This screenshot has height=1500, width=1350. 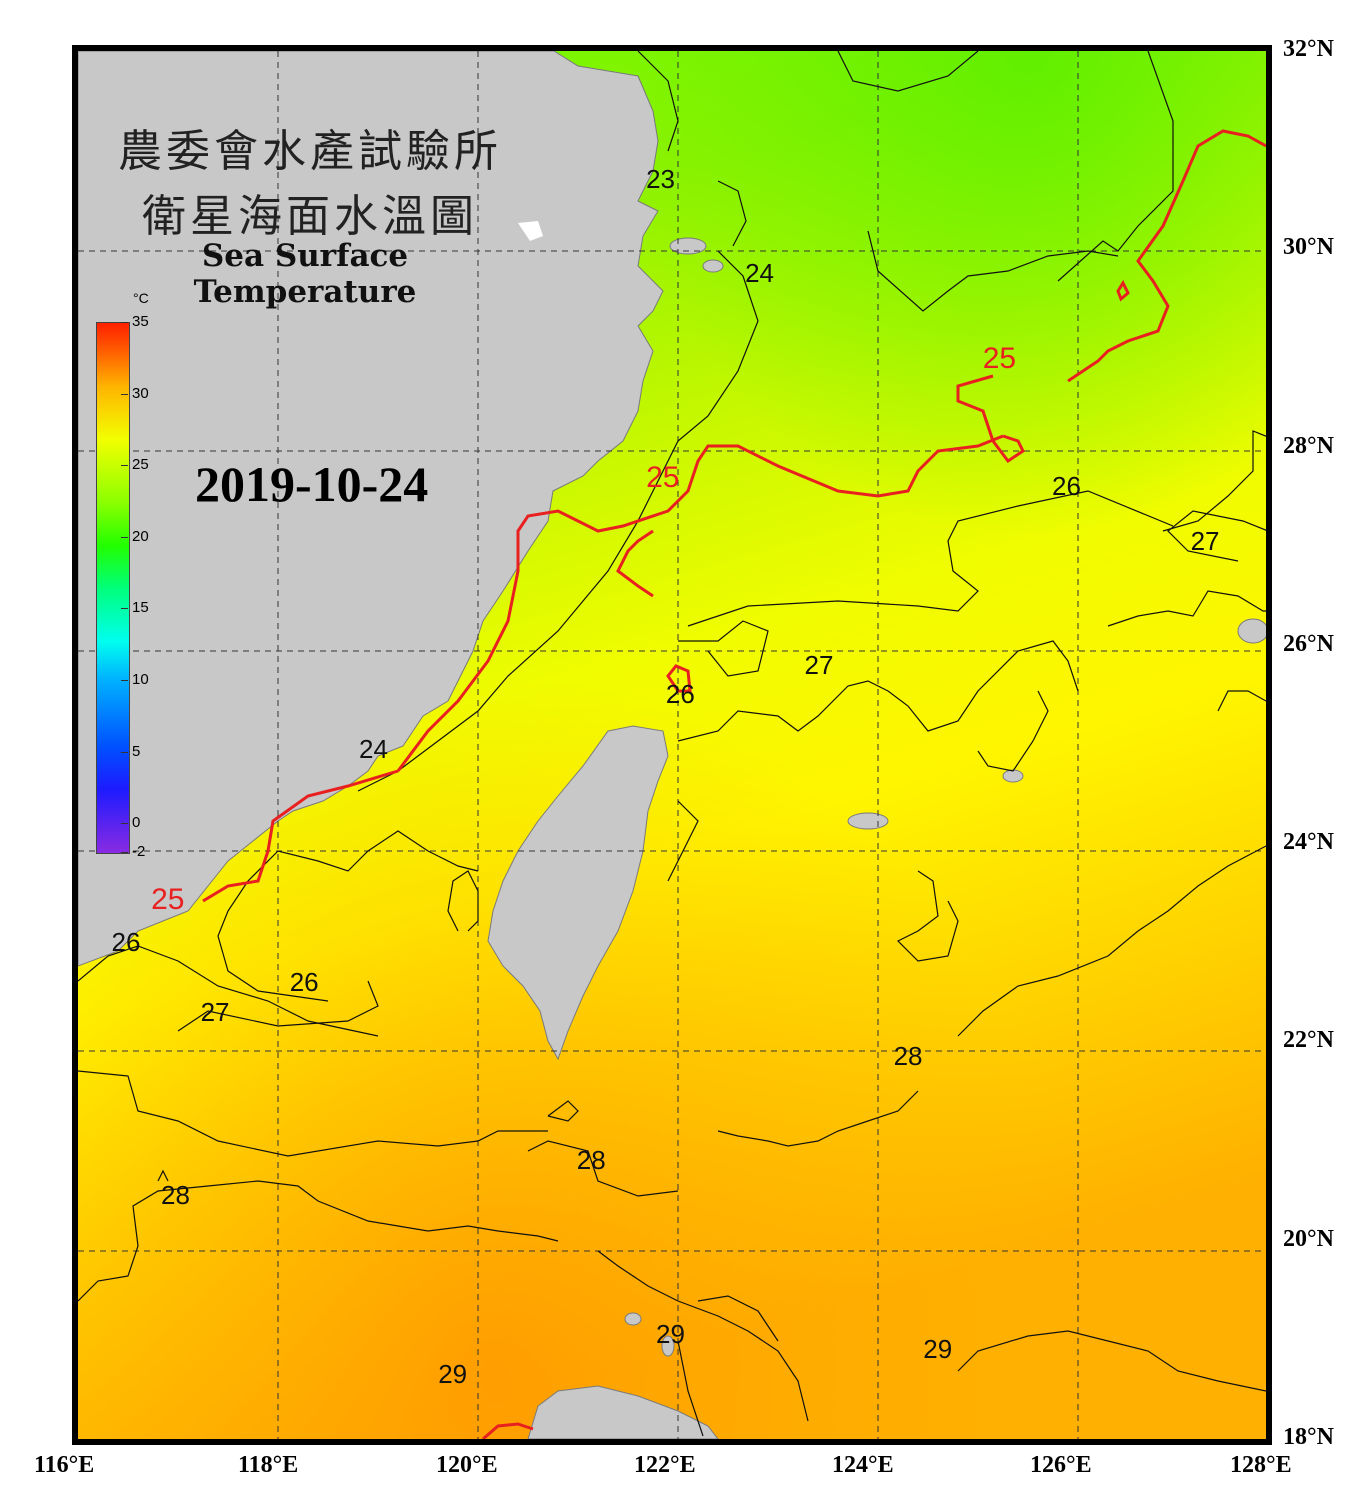 I want to click on longitude-label: 118°E, so click(x=268, y=1465).